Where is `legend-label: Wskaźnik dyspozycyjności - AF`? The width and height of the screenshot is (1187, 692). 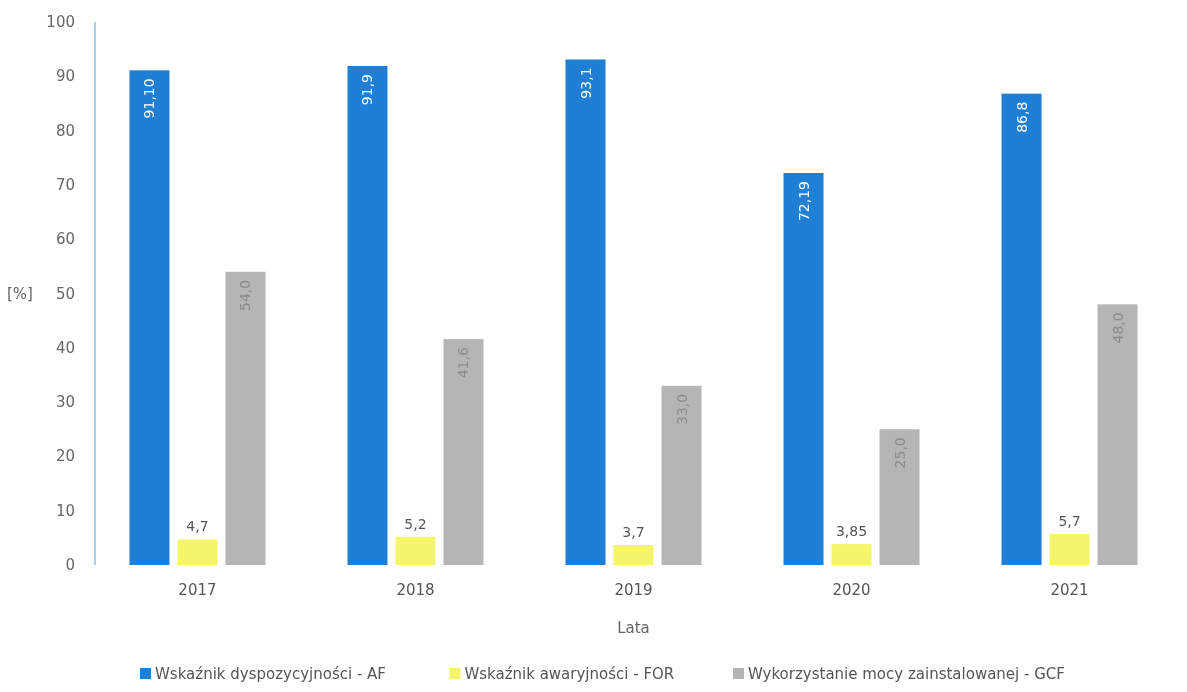
legend-label: Wskaźnik dyspozycyjności - AF is located at coordinates (270, 674).